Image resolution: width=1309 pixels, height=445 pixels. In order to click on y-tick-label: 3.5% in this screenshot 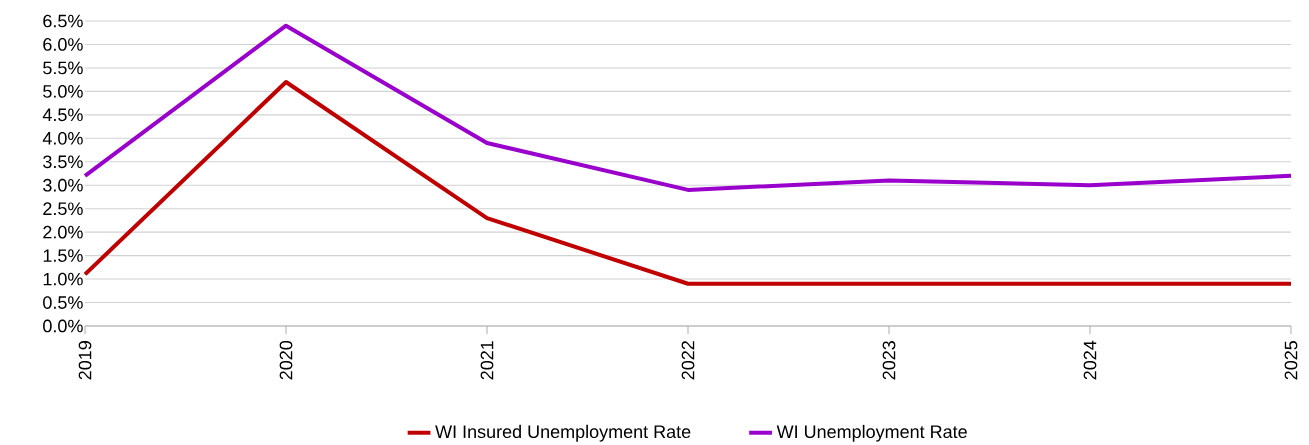, I will do `click(63, 162)`.